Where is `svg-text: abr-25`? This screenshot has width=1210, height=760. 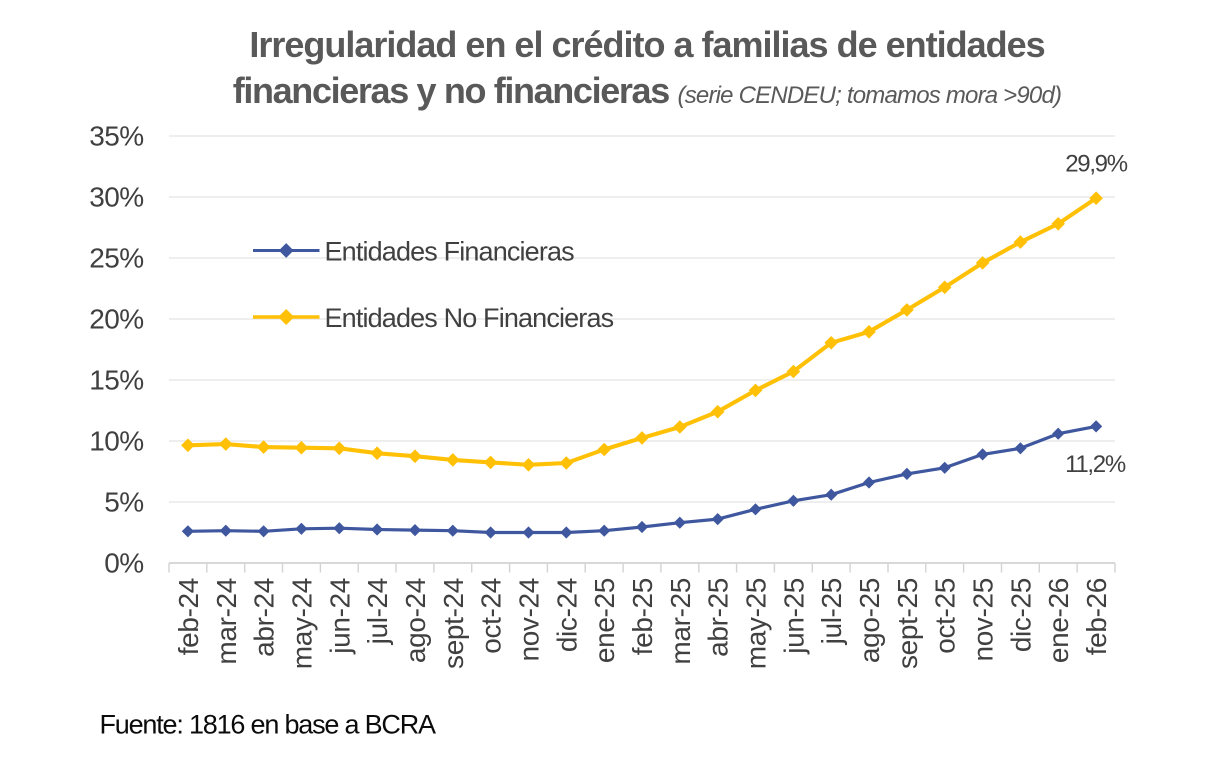 svg-text: abr-25 is located at coordinates (718, 617).